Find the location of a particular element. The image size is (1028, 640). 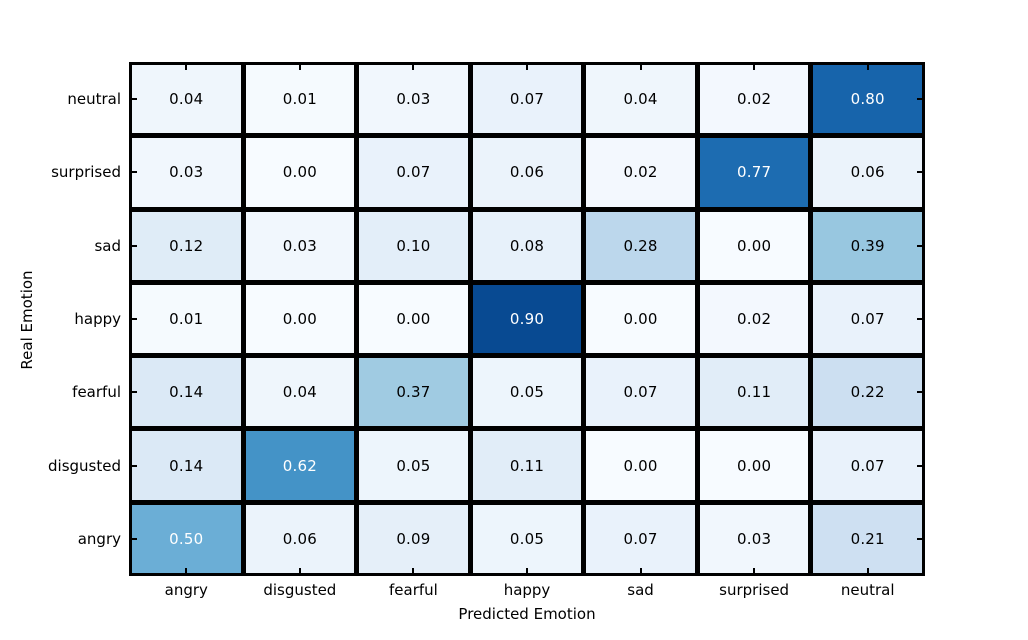

heatmap-cell-happy-fearful: 0.00 is located at coordinates (413, 319).